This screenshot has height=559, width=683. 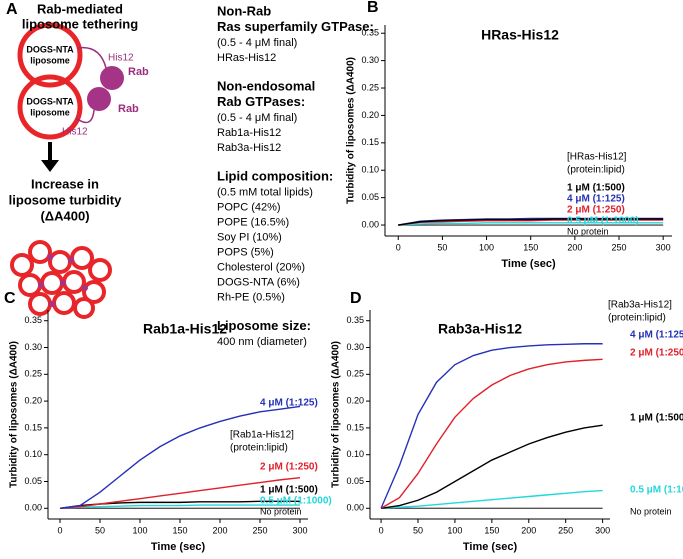 I want to click on chart-title: HRas-His12, so click(x=520, y=35).